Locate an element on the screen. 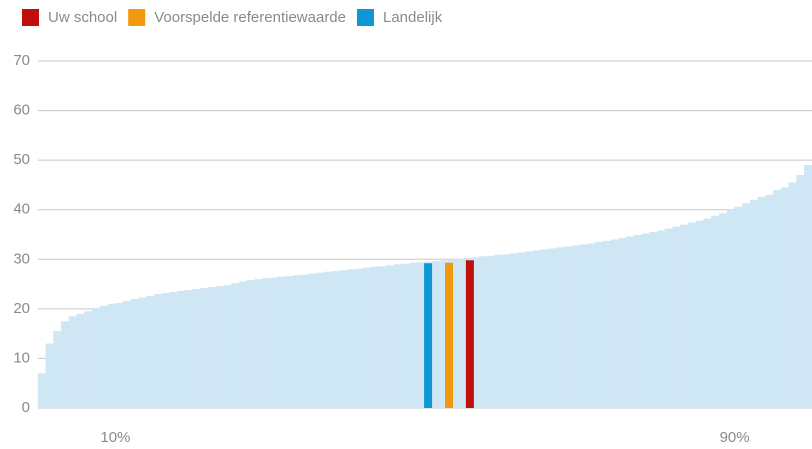 The height and width of the screenshot is (449, 812). x-tick-label: 90% is located at coordinates (735, 437).